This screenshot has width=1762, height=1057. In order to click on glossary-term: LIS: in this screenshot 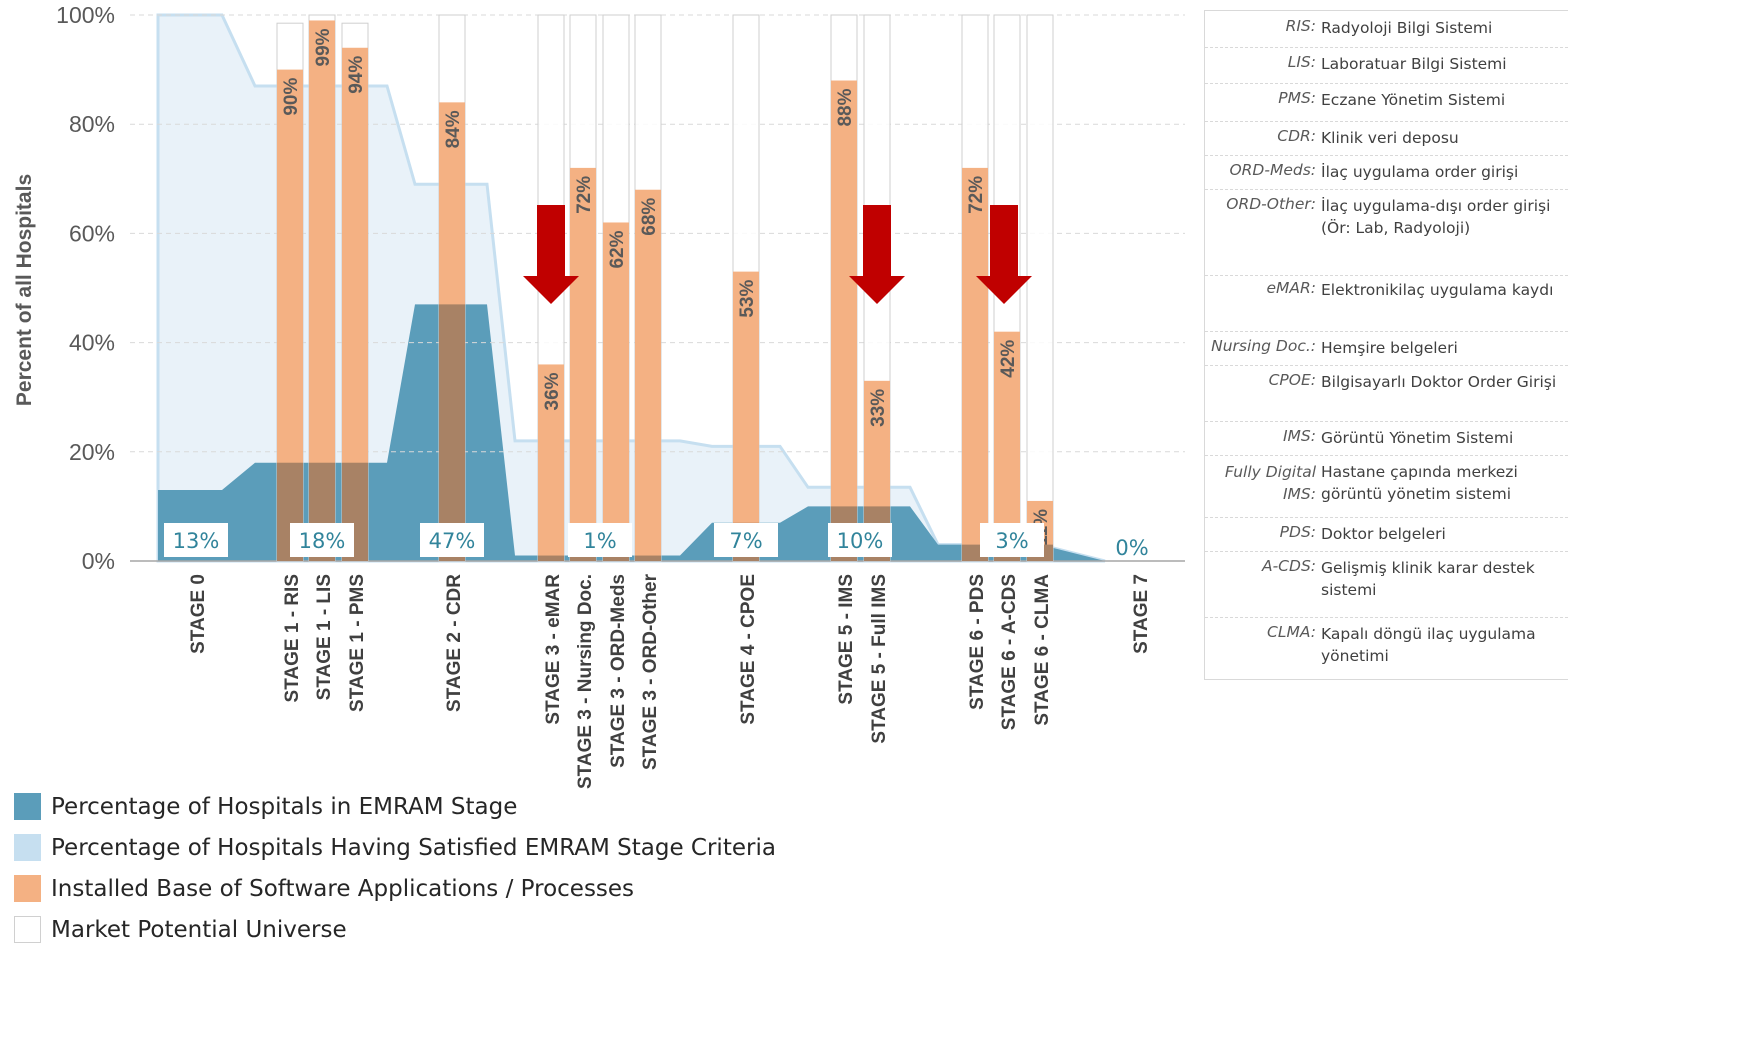, I will do `click(1301, 62)`.